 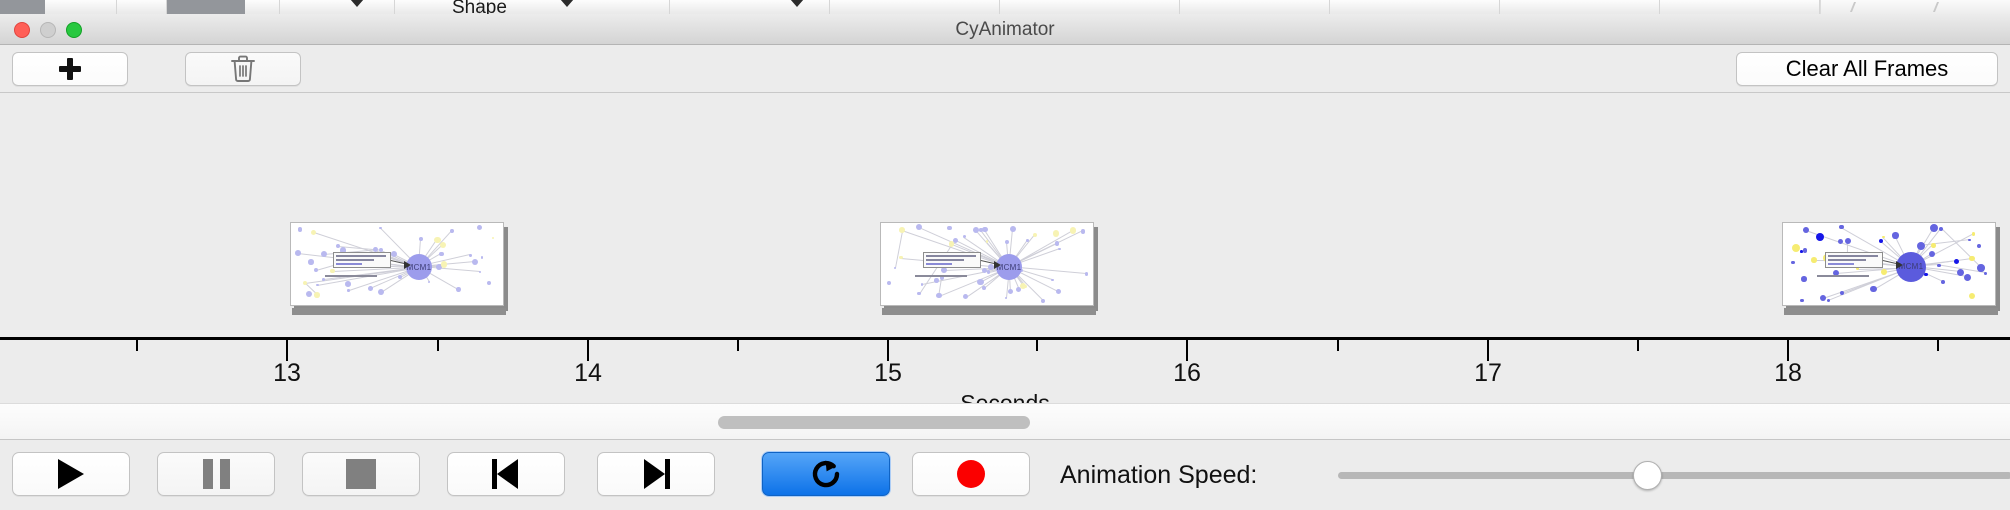 What do you see at coordinates (216, 474) in the screenshot?
I see `pause-button` at bounding box center [216, 474].